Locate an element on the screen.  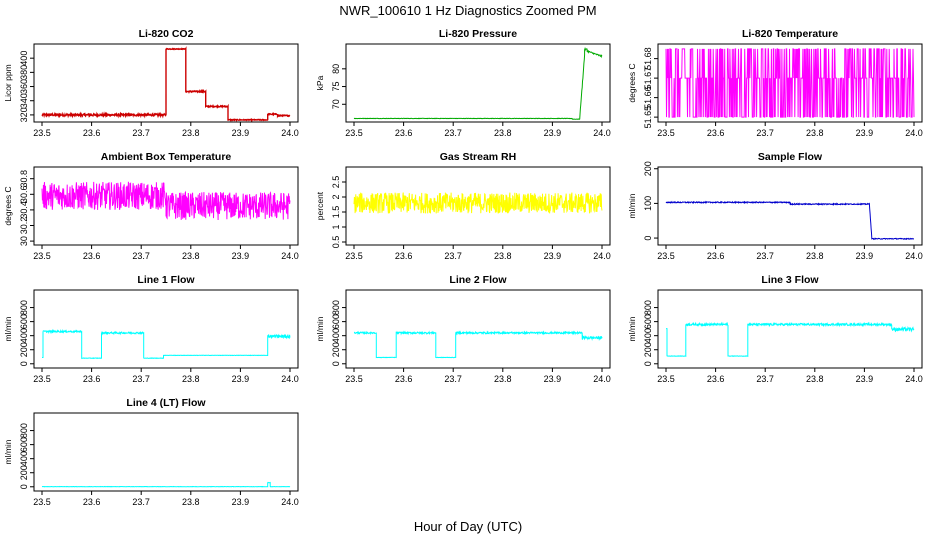
y-tick-label: 30.6 is located at coordinates (24, 195).